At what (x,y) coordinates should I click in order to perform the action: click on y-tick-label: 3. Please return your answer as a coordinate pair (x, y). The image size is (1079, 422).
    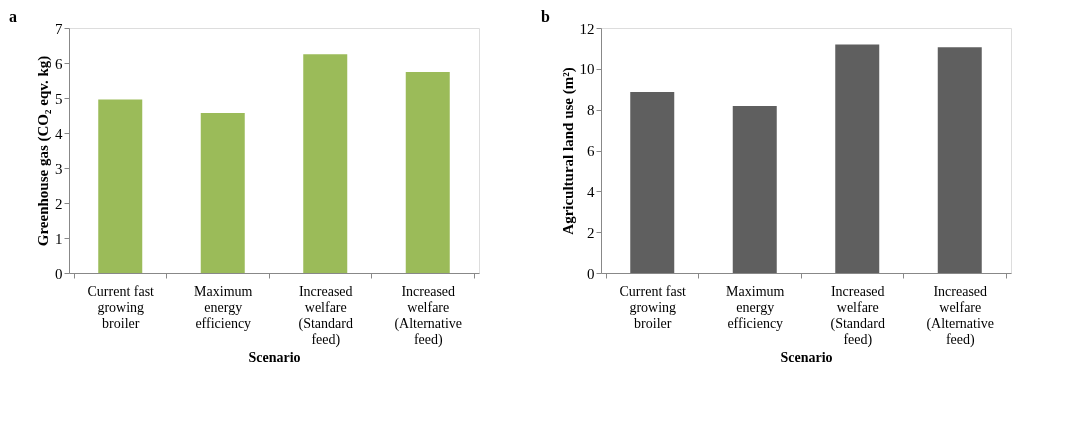
    Looking at the image, I should click on (59, 168).